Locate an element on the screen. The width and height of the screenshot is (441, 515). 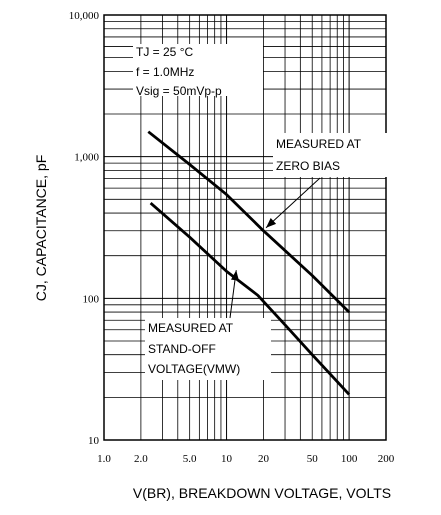
x-axis-label: V(BR), BREAKDOWN VOLTAGE, VOLTS is located at coordinates (262, 493).